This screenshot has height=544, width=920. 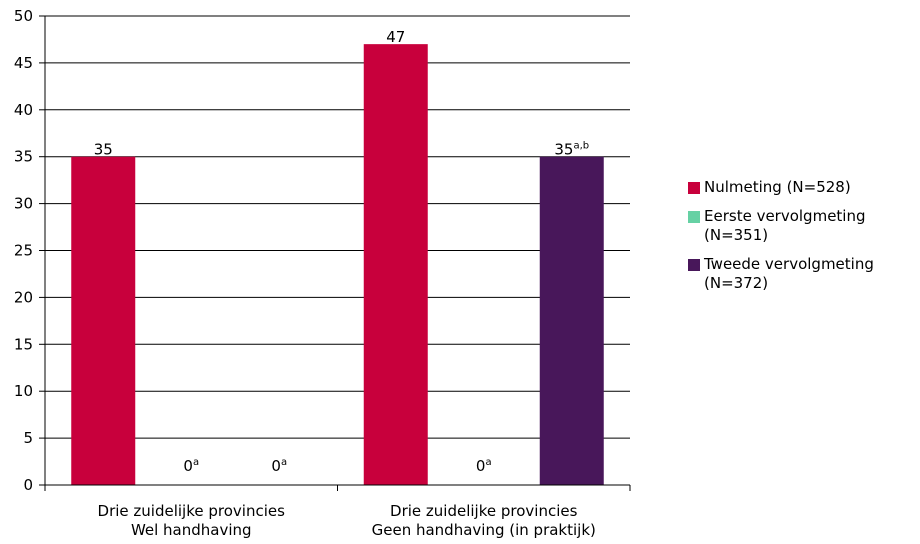 I want to click on y-tick-label: 45, so click(x=23, y=63).